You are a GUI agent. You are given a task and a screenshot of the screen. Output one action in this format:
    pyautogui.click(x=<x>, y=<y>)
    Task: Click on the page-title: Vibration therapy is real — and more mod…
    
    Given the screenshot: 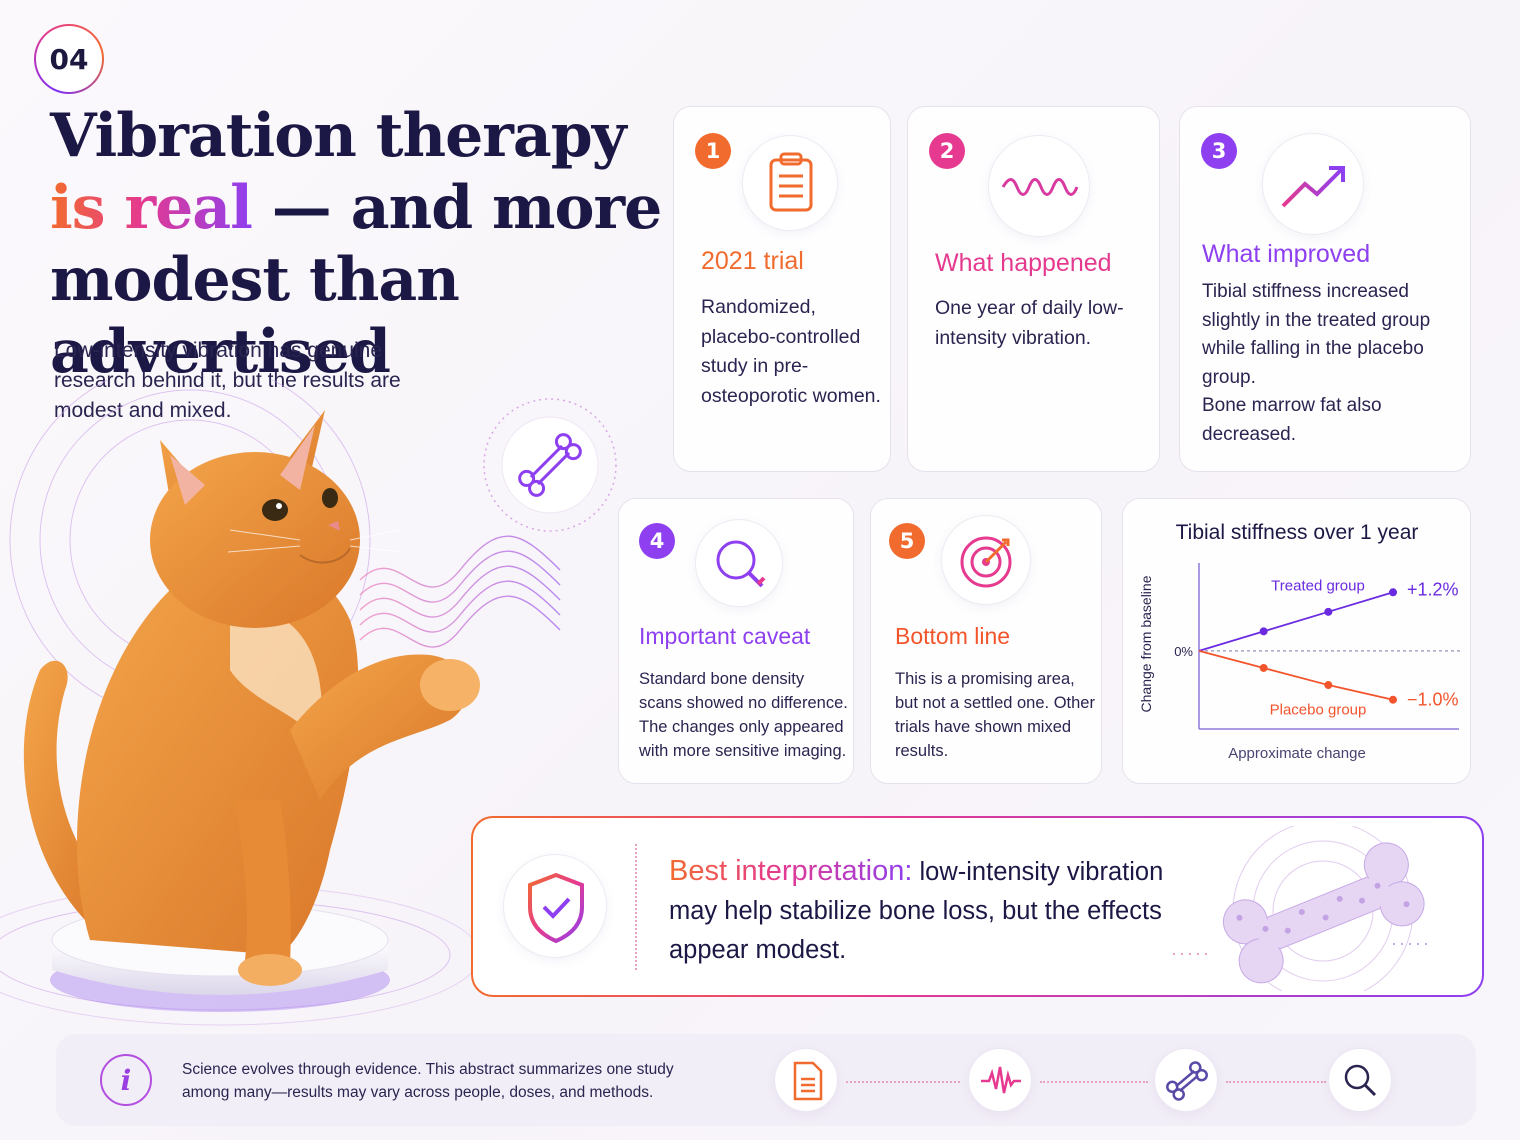 What is the action you would take?
    pyautogui.click(x=360, y=244)
    